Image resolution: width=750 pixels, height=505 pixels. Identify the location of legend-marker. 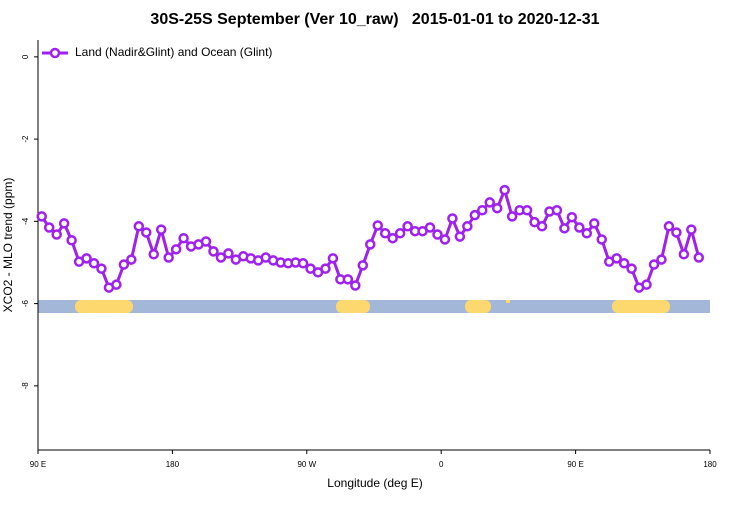
(55, 53).